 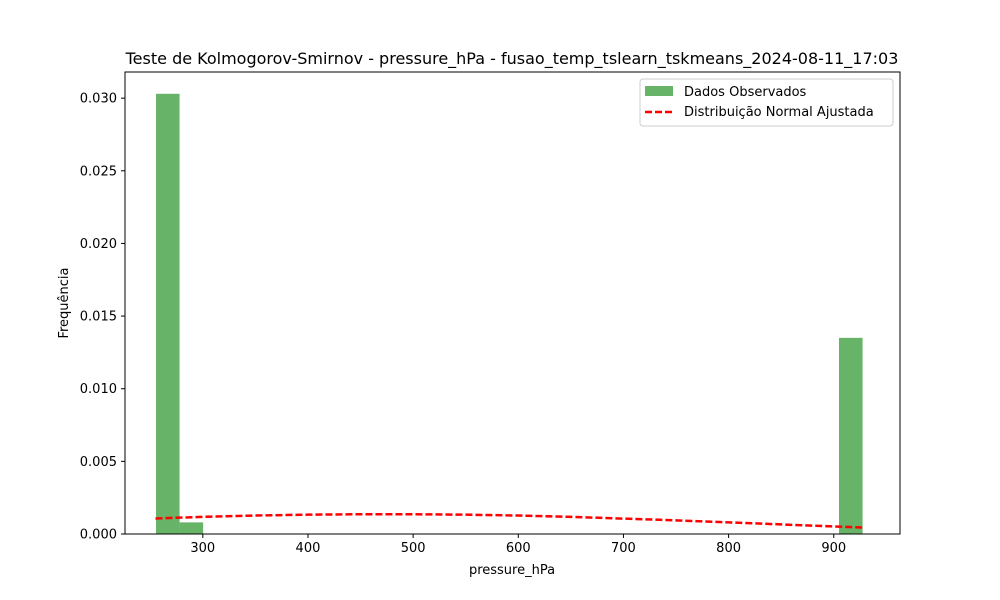 I want to click on y-tick-label: 0.025, so click(x=98, y=171).